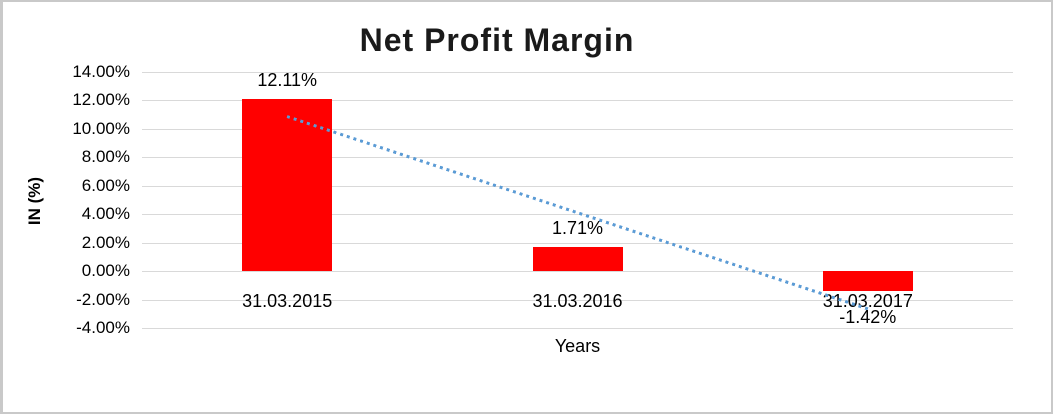 The height and width of the screenshot is (416, 1054). What do you see at coordinates (103, 299) in the screenshot?
I see `y-tick-label: -2.00%` at bounding box center [103, 299].